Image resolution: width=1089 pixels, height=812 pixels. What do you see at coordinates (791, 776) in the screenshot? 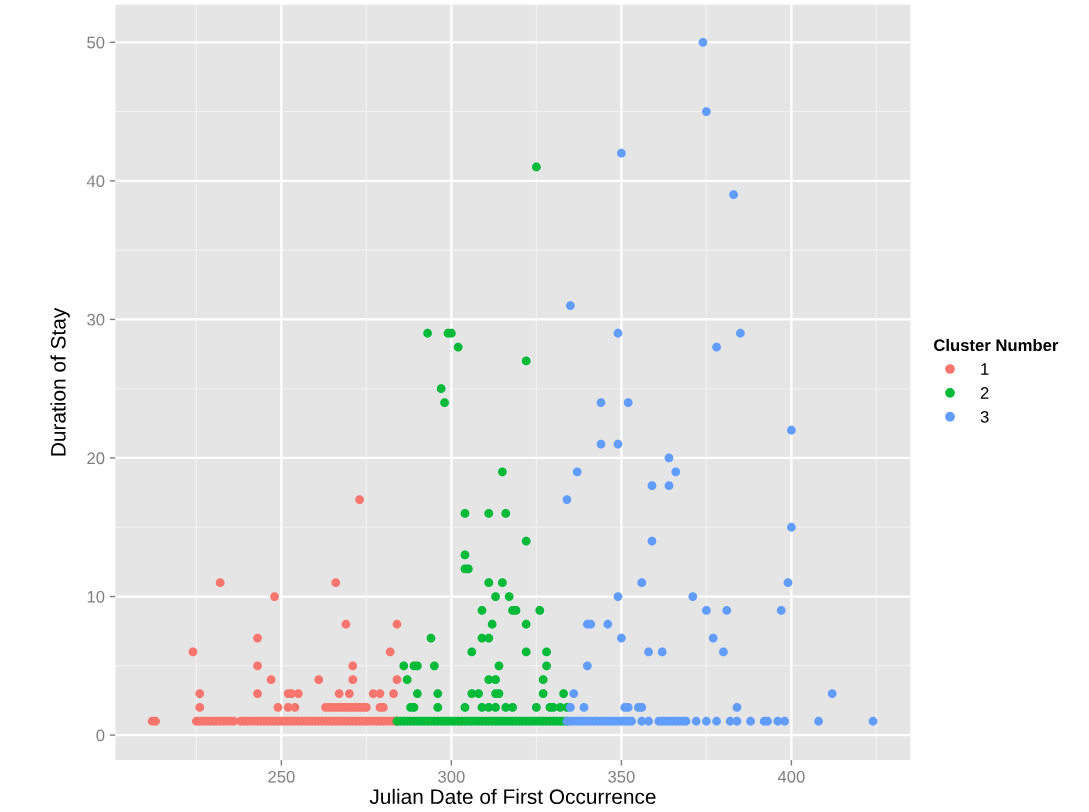
I see `x-tick-label: 400` at bounding box center [791, 776].